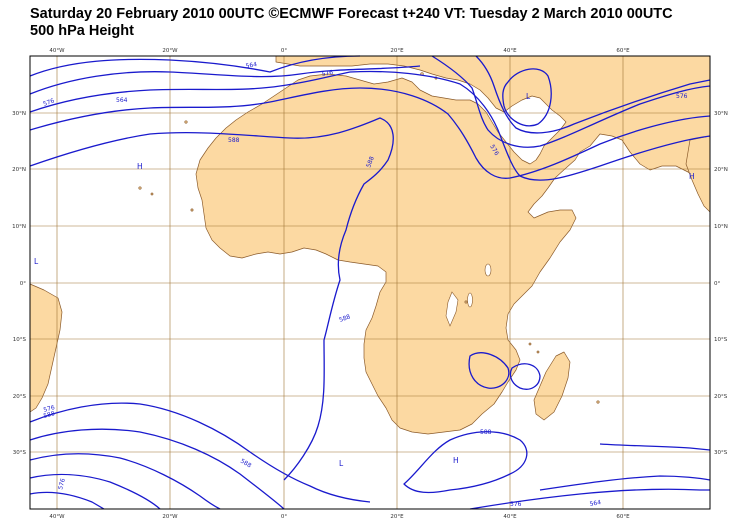 The height and width of the screenshot is (528, 739). I want to click on contour-low-arabia, so click(527, 97).